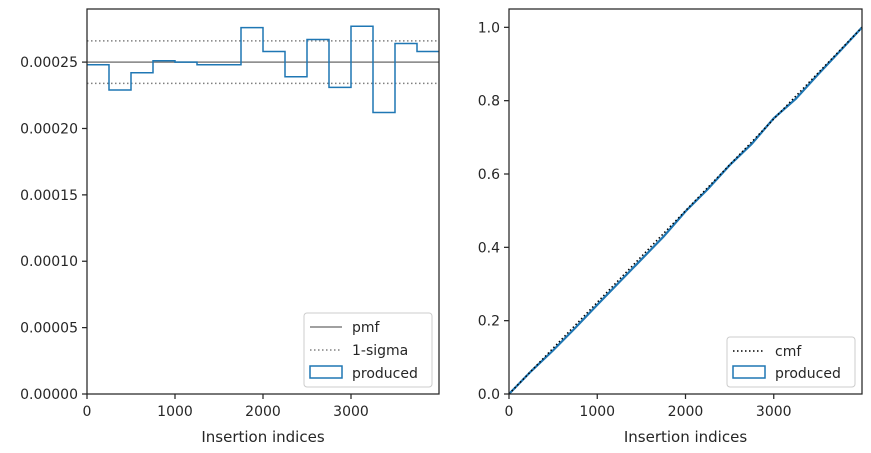 The image size is (871, 453). What do you see at coordinates (489, 248) in the screenshot?
I see `y-tick-label: 0.4` at bounding box center [489, 248].